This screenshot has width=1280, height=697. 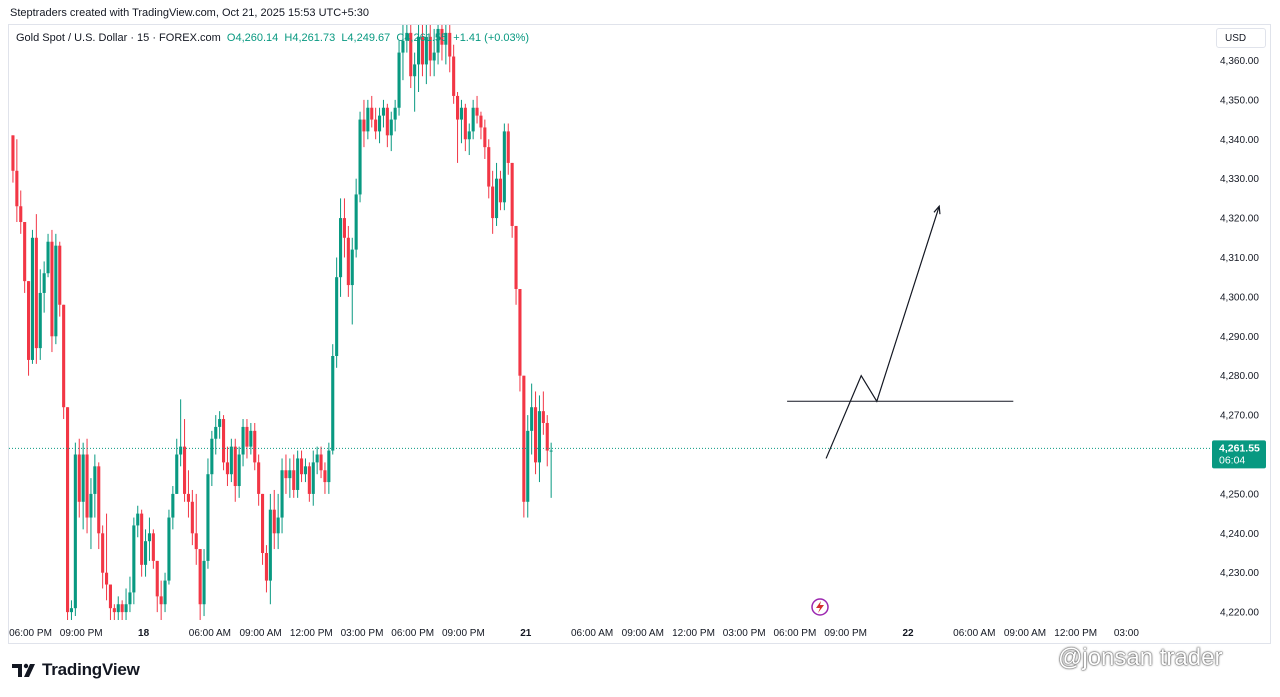 What do you see at coordinates (937, 209) in the screenshot?
I see `arrowhead-icon` at bounding box center [937, 209].